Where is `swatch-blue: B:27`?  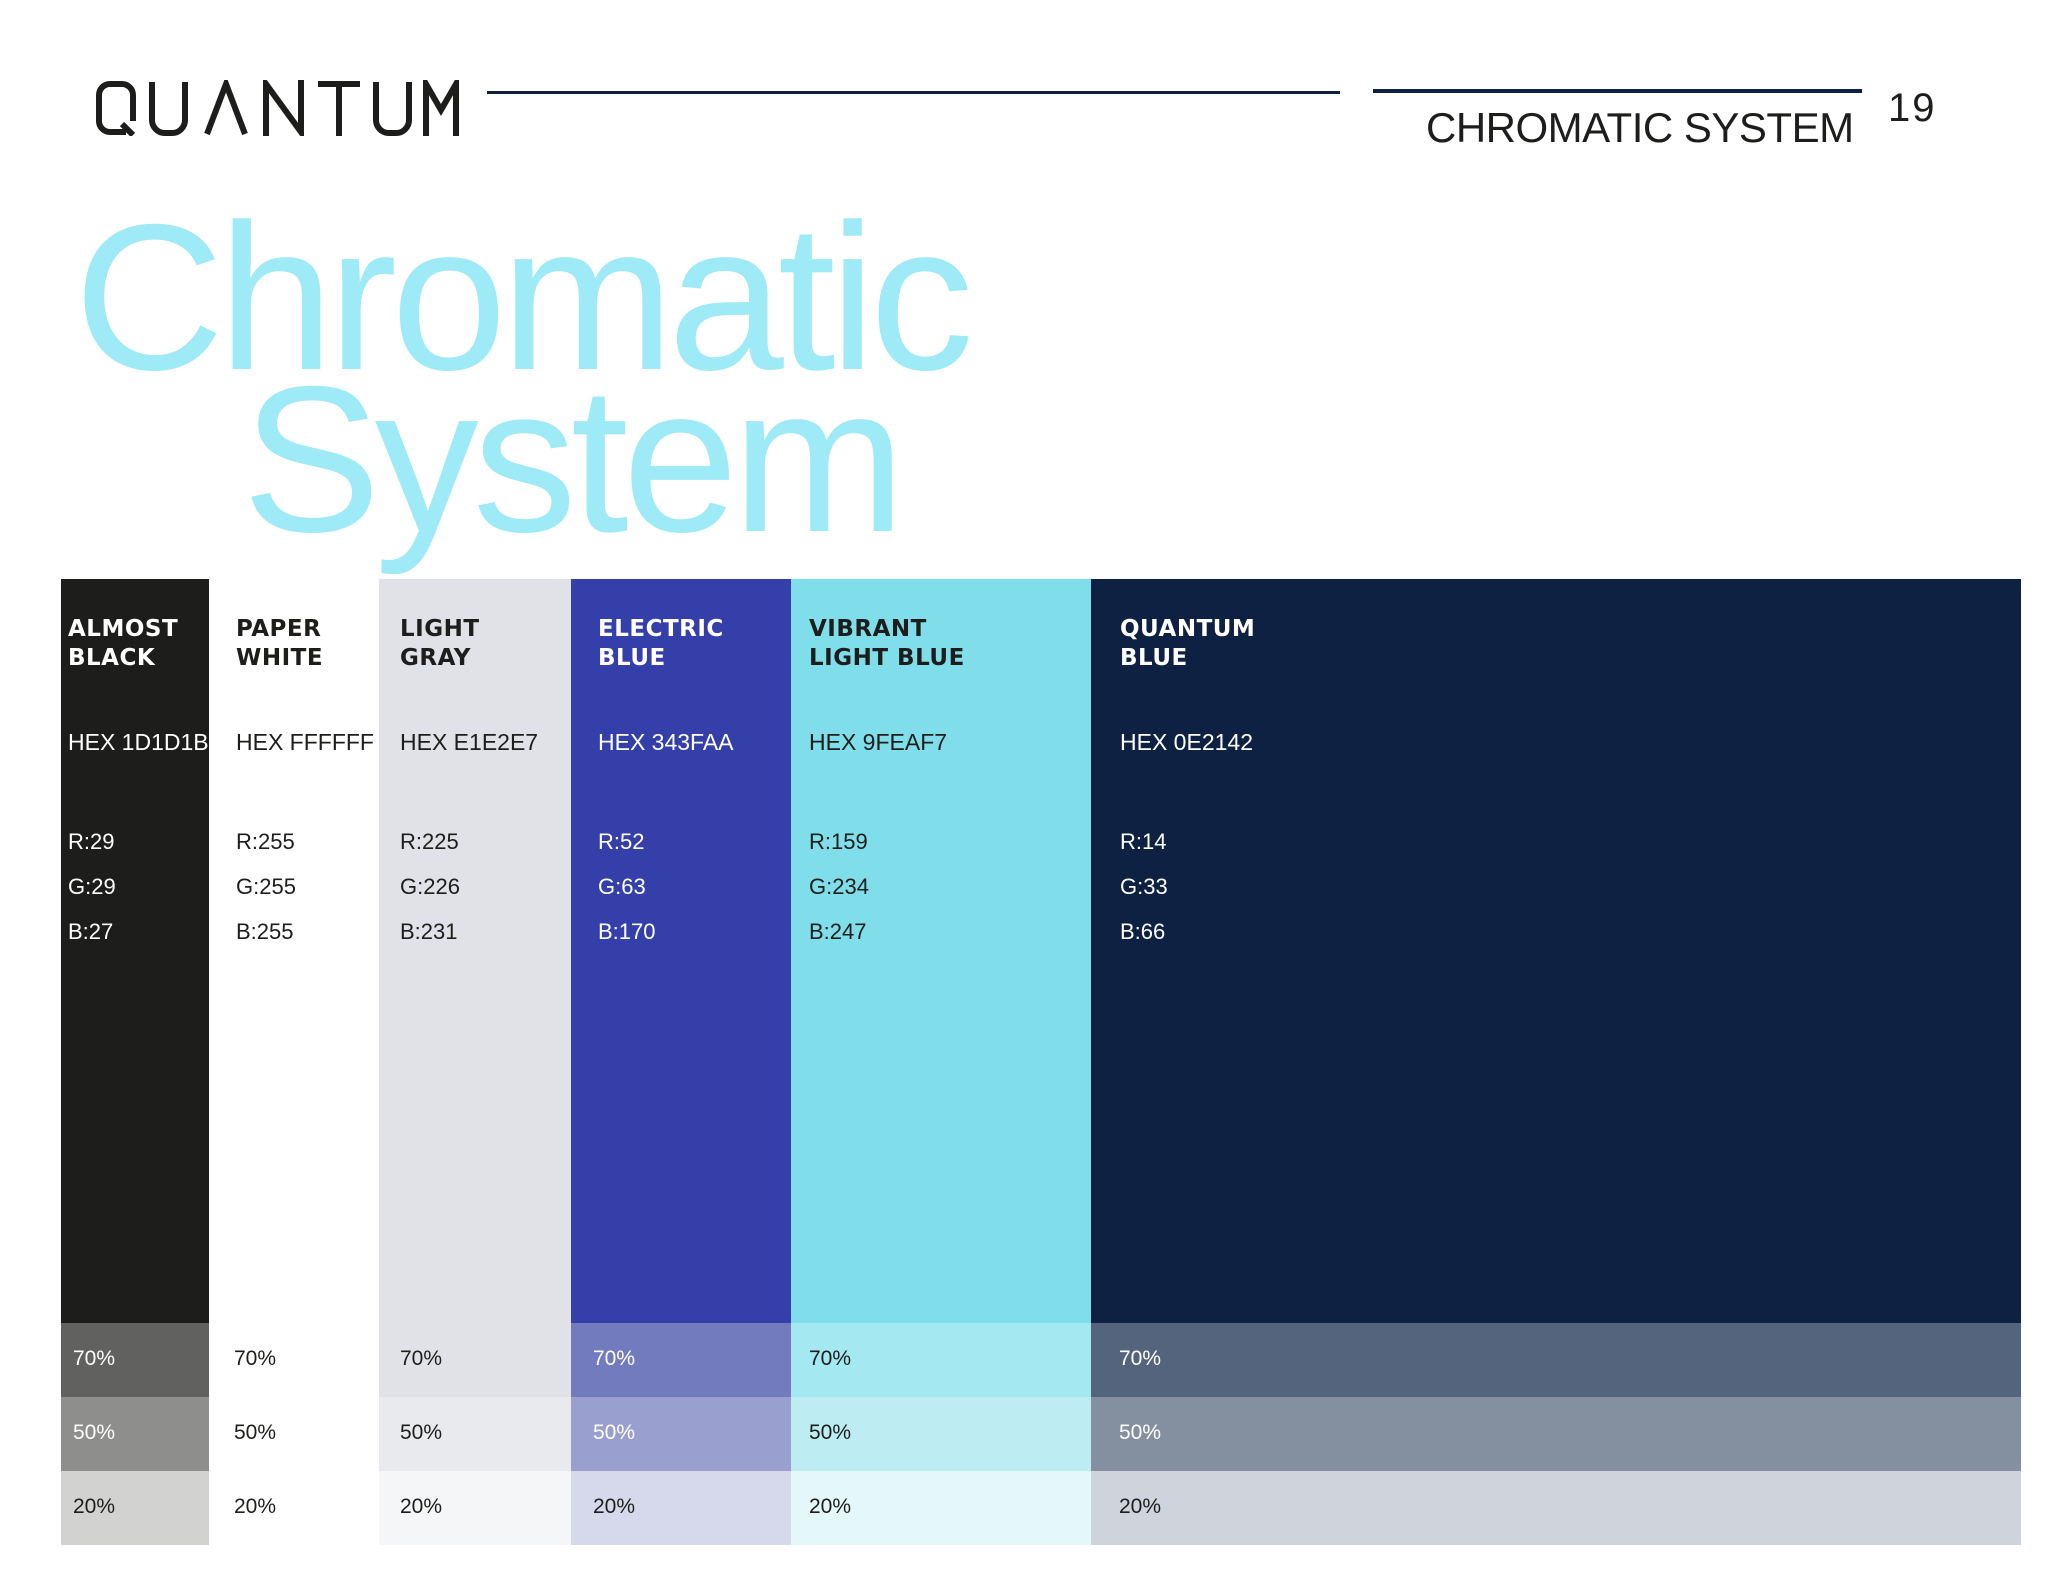 swatch-blue: B:27 is located at coordinates (91, 931).